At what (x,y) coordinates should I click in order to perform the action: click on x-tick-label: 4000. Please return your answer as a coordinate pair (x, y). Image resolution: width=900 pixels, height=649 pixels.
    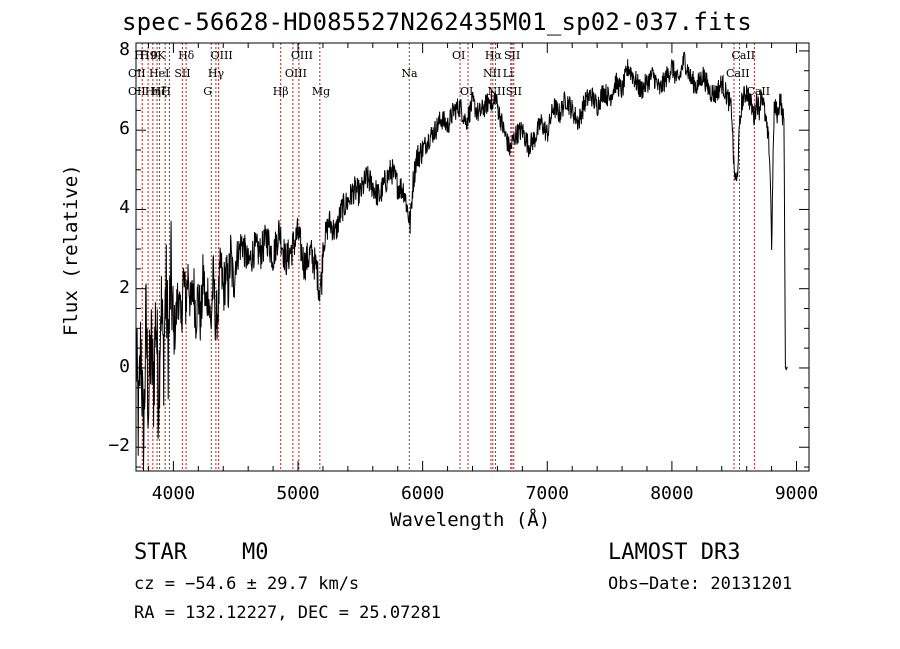
    Looking at the image, I should click on (173, 493).